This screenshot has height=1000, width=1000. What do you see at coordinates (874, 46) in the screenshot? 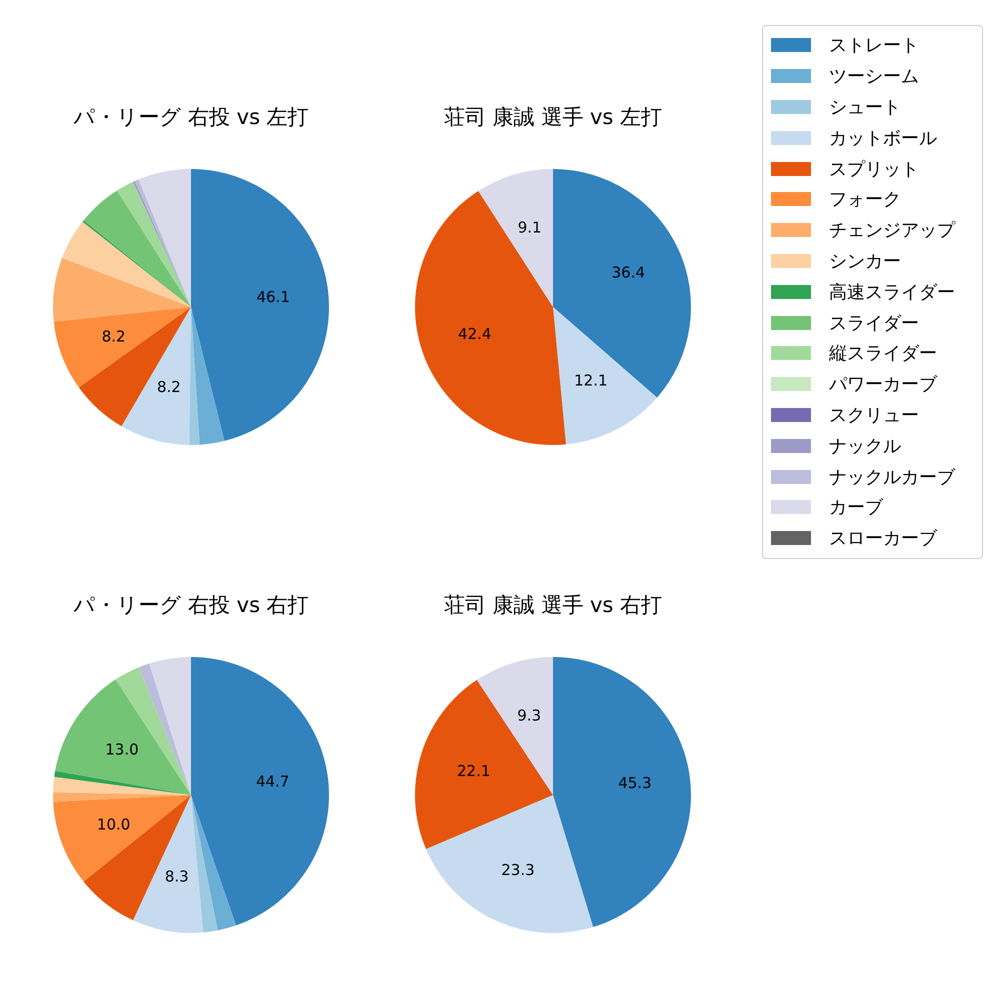
I see `legend-label: ストレート` at bounding box center [874, 46].